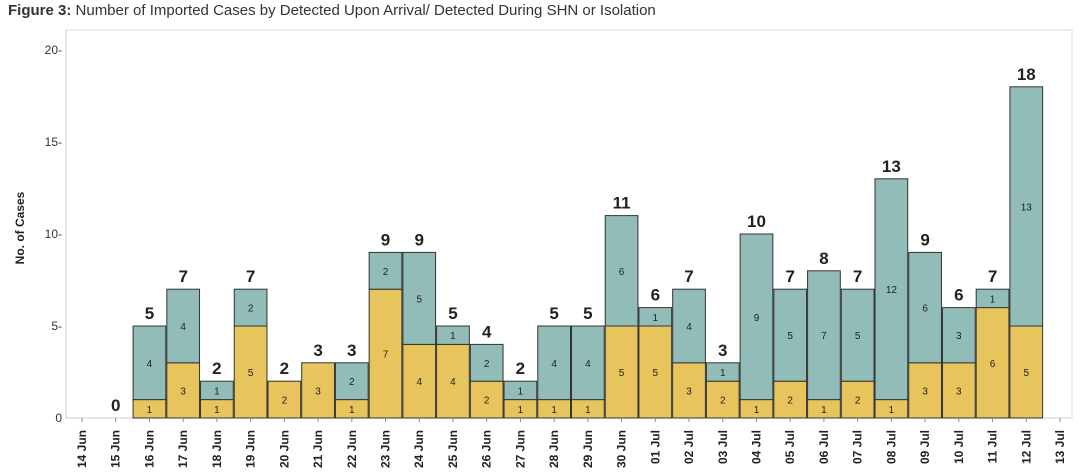 Image resolution: width=1080 pixels, height=476 pixels. Describe the element at coordinates (1060, 447) in the screenshot. I see `x-tick-label: 13 Jul` at that location.